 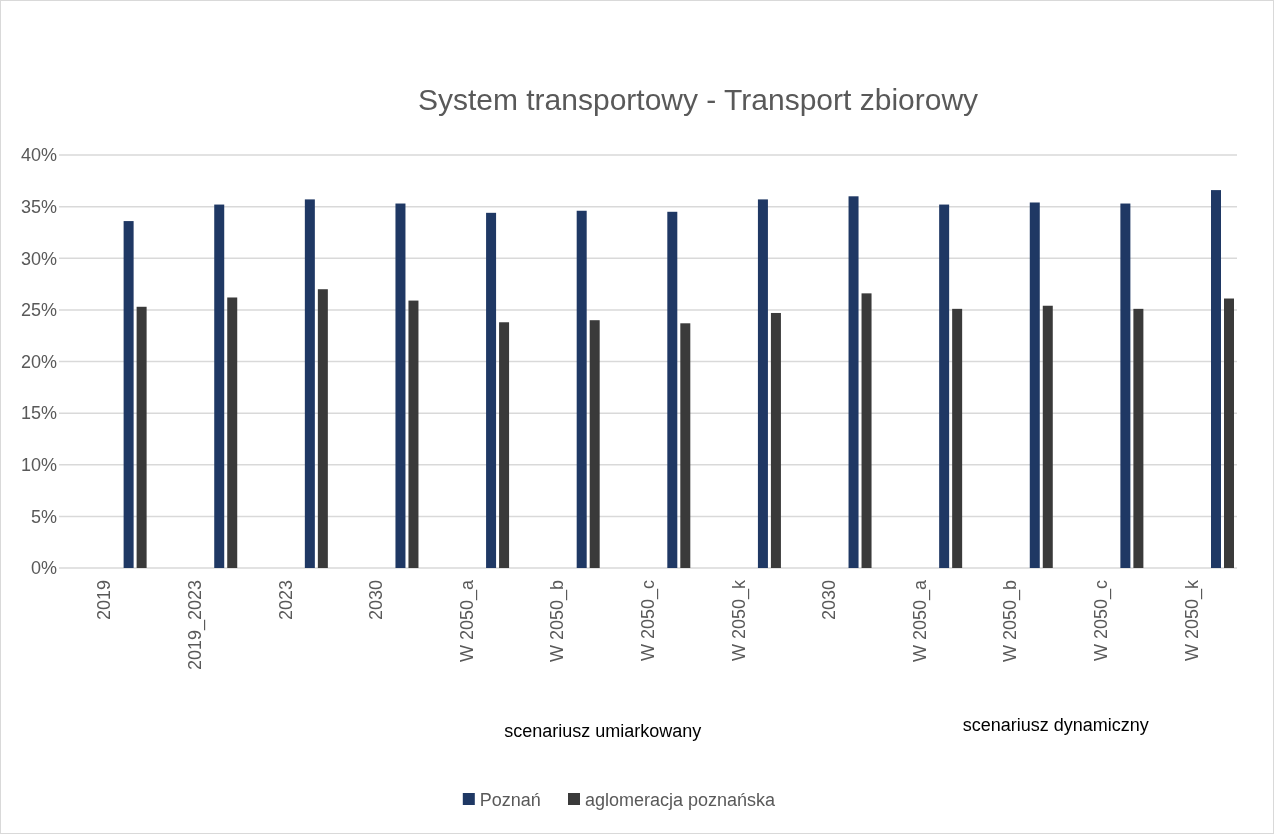 What do you see at coordinates (43, 516) in the screenshot?
I see `y-tick-label: 5%` at bounding box center [43, 516].